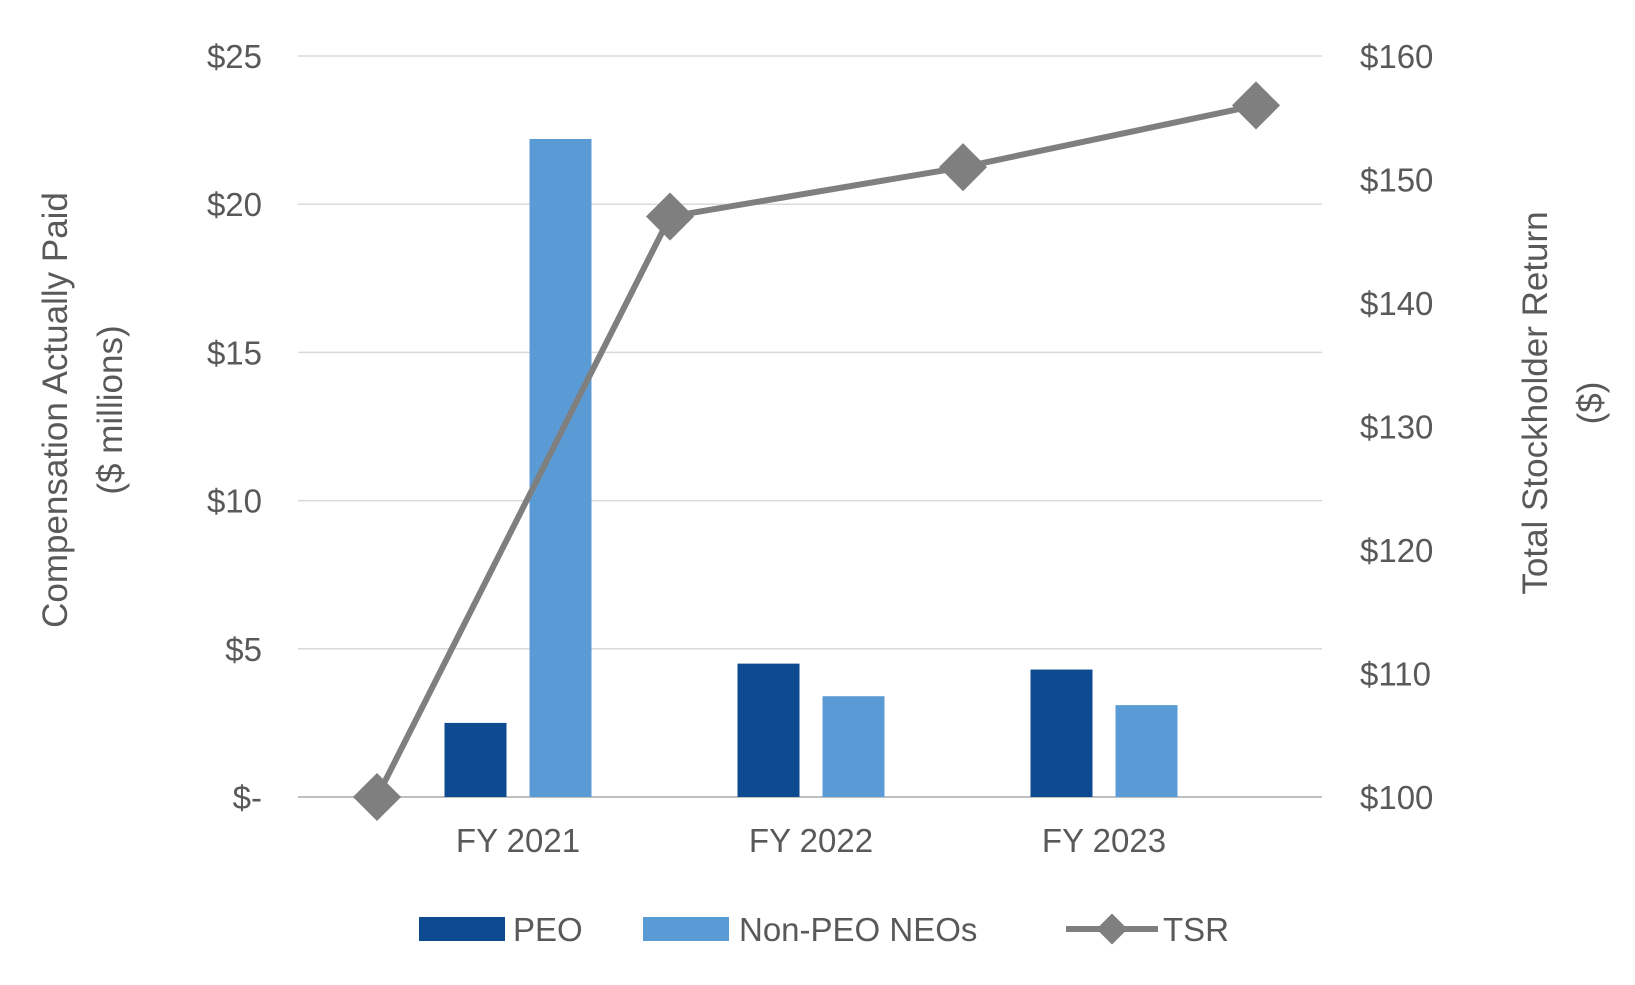  Describe the element at coordinates (1112, 929) in the screenshot. I see `legend-swatch-tsr-marker` at that location.